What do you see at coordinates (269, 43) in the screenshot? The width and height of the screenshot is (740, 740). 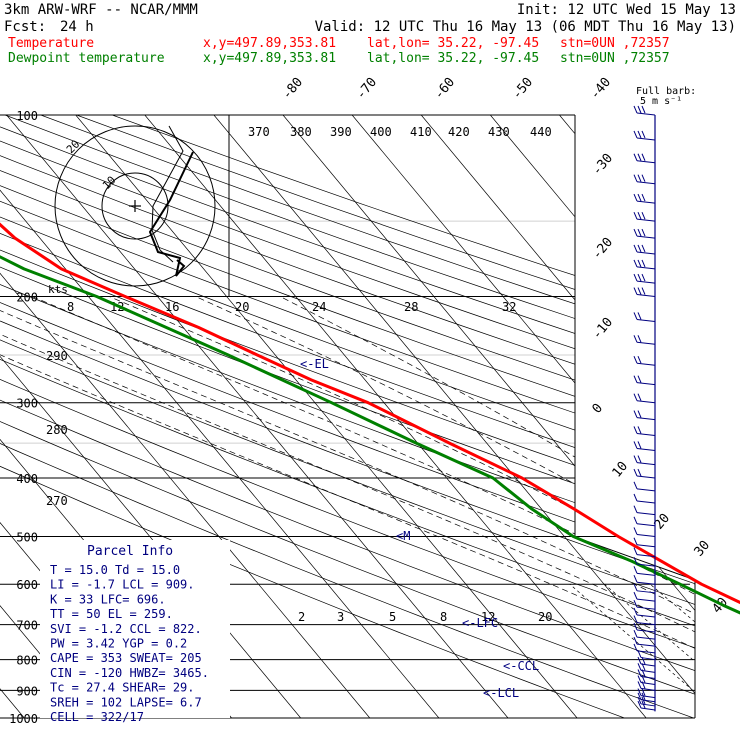 I see `legend-temperature-xy: x,y=497.89,353.81` at bounding box center [269, 43].